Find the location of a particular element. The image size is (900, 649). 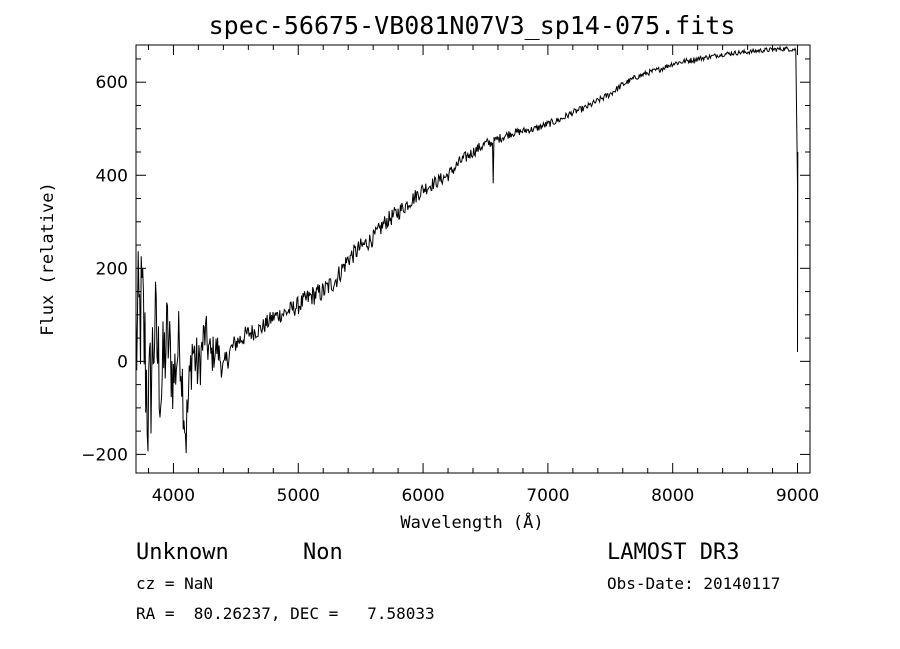

x-tick-label: 6000 is located at coordinates (422, 496).